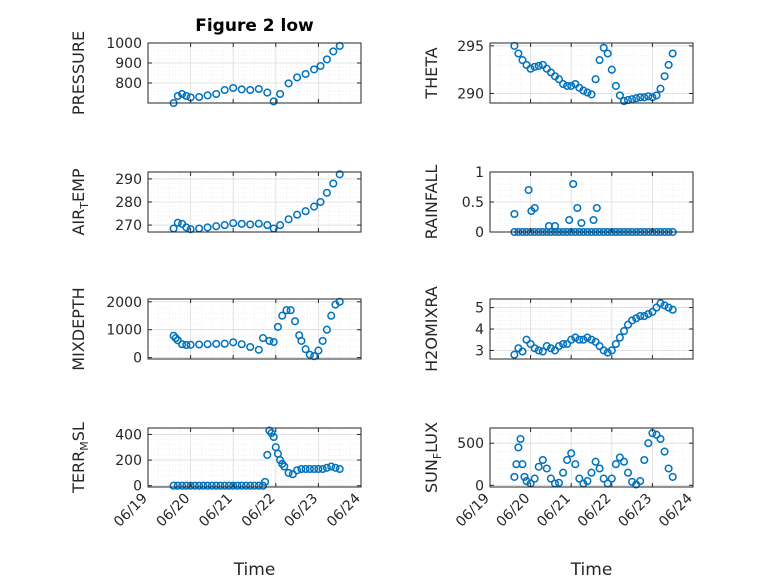 Image resolution: width=778 pixels, height=583 pixels. Describe the element at coordinates (479, 309) in the screenshot. I see `y-tick-label: 5` at that location.